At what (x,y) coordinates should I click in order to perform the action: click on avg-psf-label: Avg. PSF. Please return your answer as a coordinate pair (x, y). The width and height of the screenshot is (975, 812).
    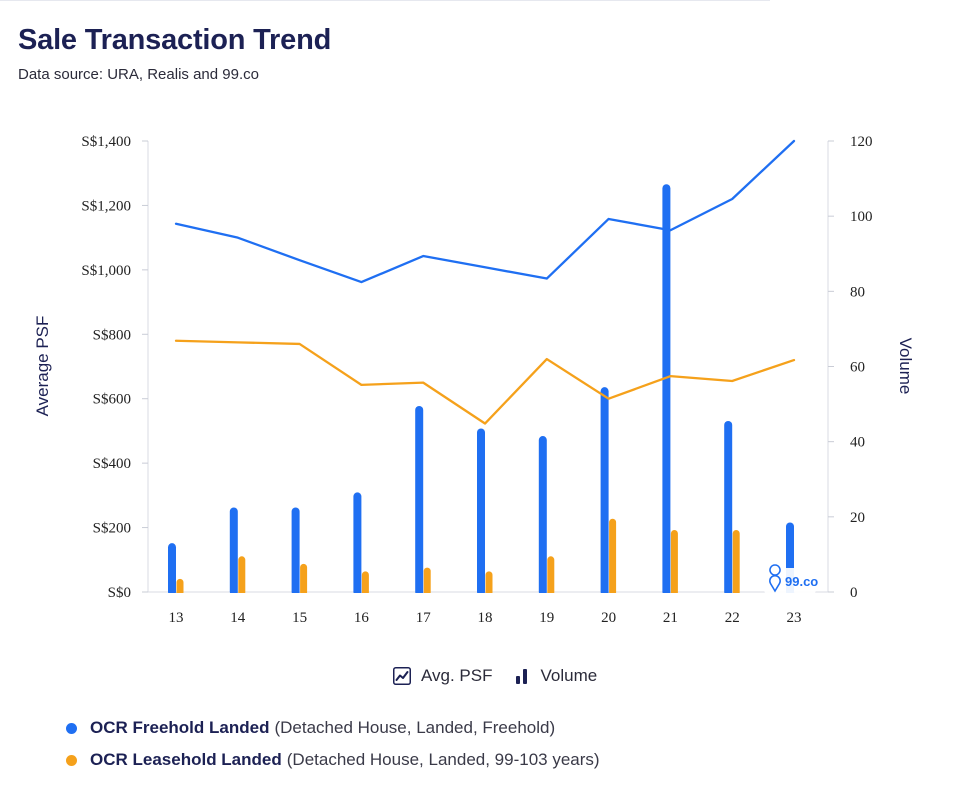
    Looking at the image, I should click on (457, 675).